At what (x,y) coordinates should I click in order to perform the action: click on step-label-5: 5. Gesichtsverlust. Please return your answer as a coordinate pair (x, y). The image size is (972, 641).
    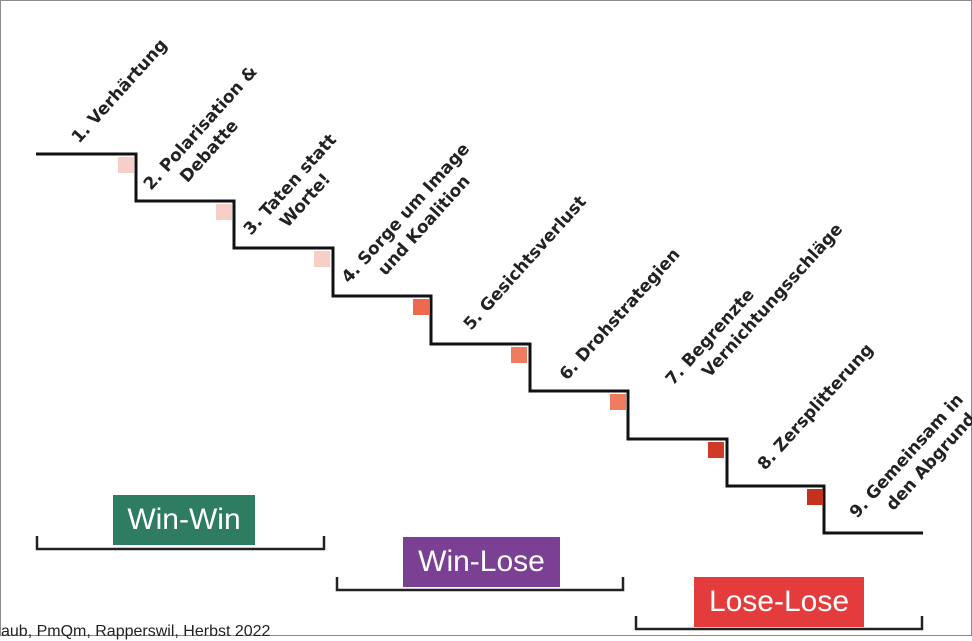
    Looking at the image, I should click on (525, 263).